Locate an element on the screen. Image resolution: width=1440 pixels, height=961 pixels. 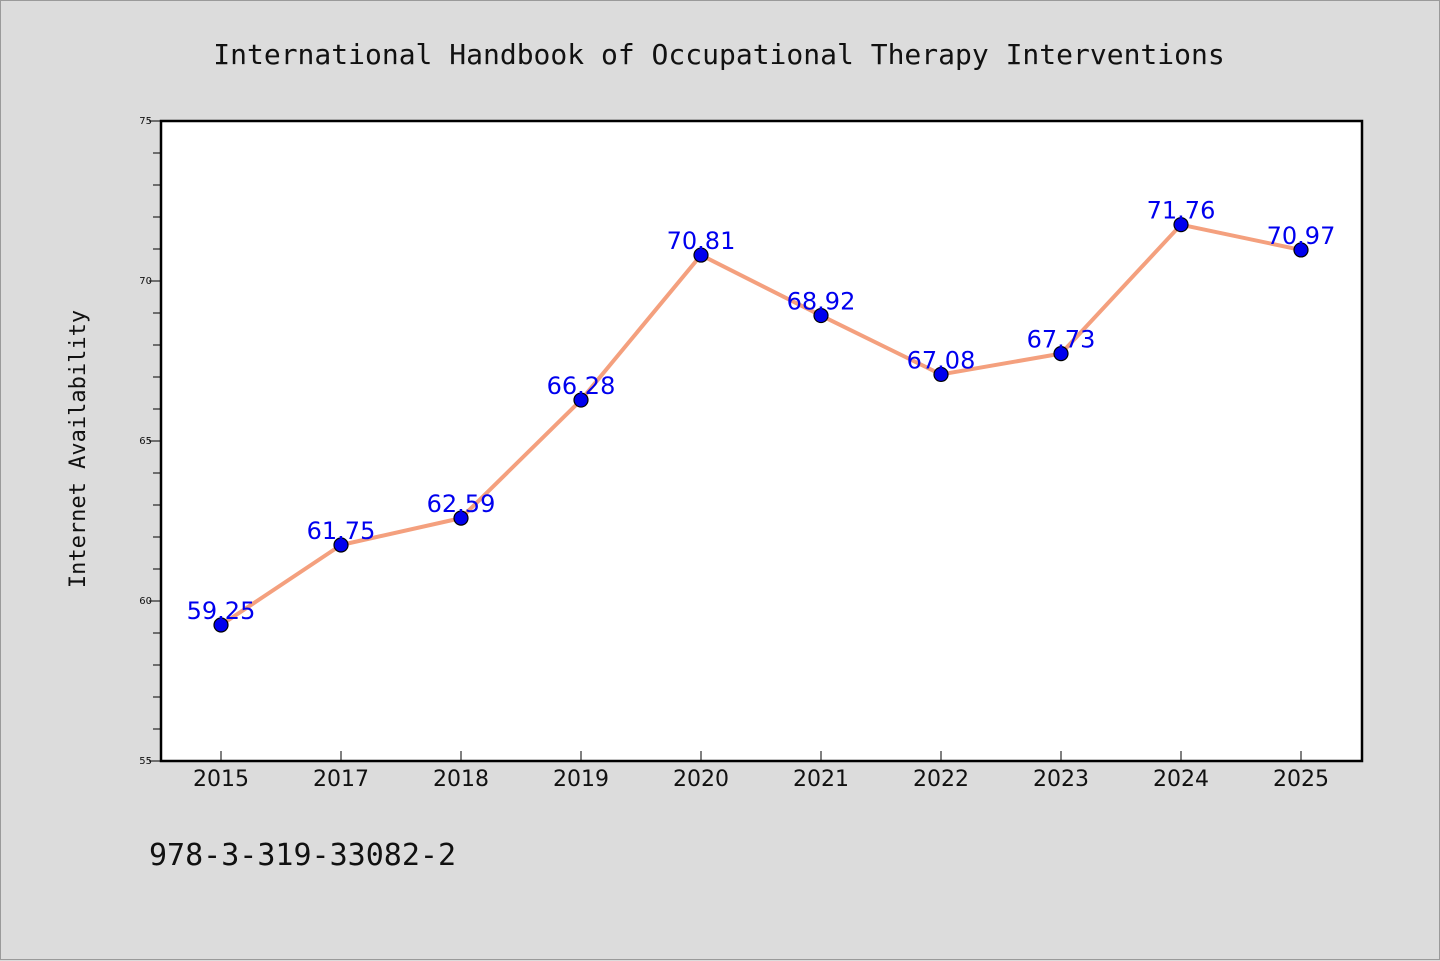
data-label: 67.73 is located at coordinates (1061, 340).